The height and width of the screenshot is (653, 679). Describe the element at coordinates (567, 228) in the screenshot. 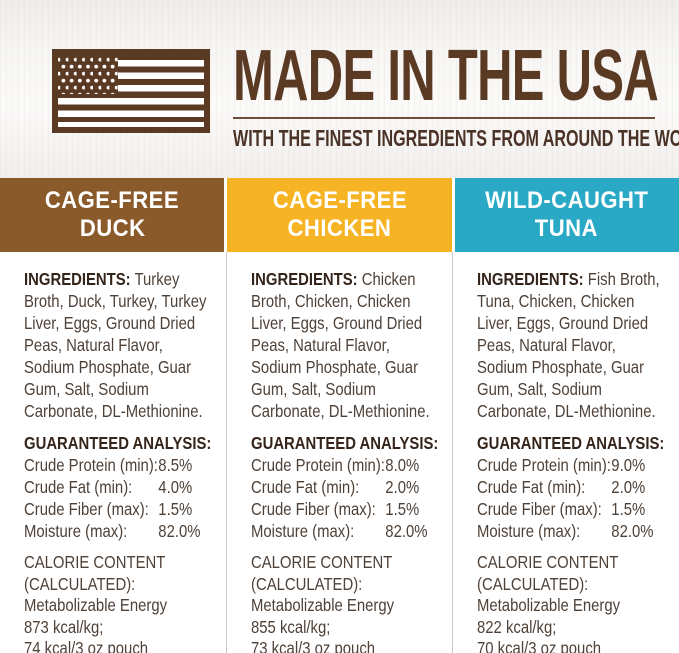

I see `flavor-header-tuna-line2: TUNA` at that location.